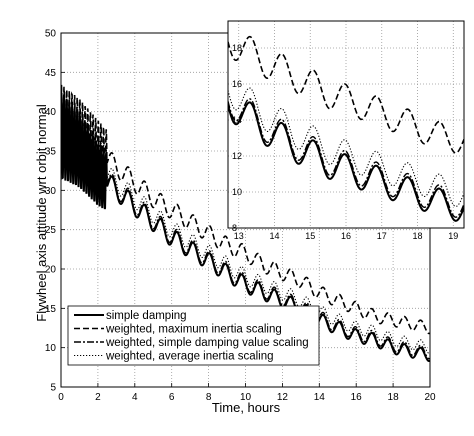 This screenshot has width=474, height=436. What do you see at coordinates (237, 48) in the screenshot?
I see `inset-y-tick-label: 18` at bounding box center [237, 48].